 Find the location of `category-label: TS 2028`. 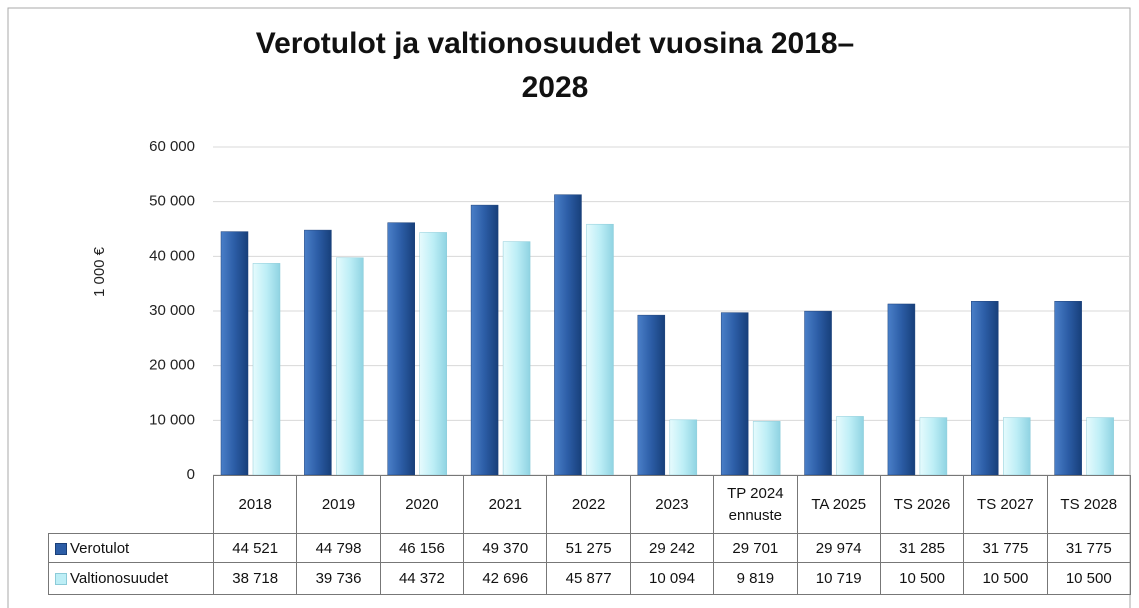

category-label: TS 2028 is located at coordinates (1088, 504).